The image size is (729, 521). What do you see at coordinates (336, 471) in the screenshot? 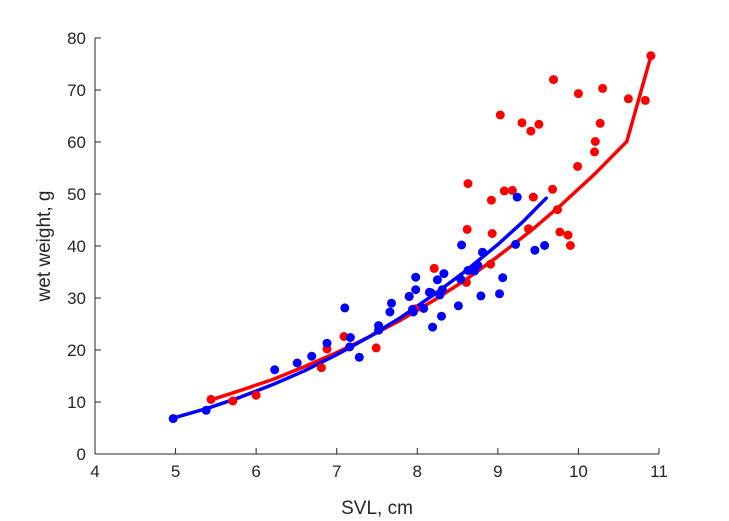
I see `x-tick-label: 7` at bounding box center [336, 471].